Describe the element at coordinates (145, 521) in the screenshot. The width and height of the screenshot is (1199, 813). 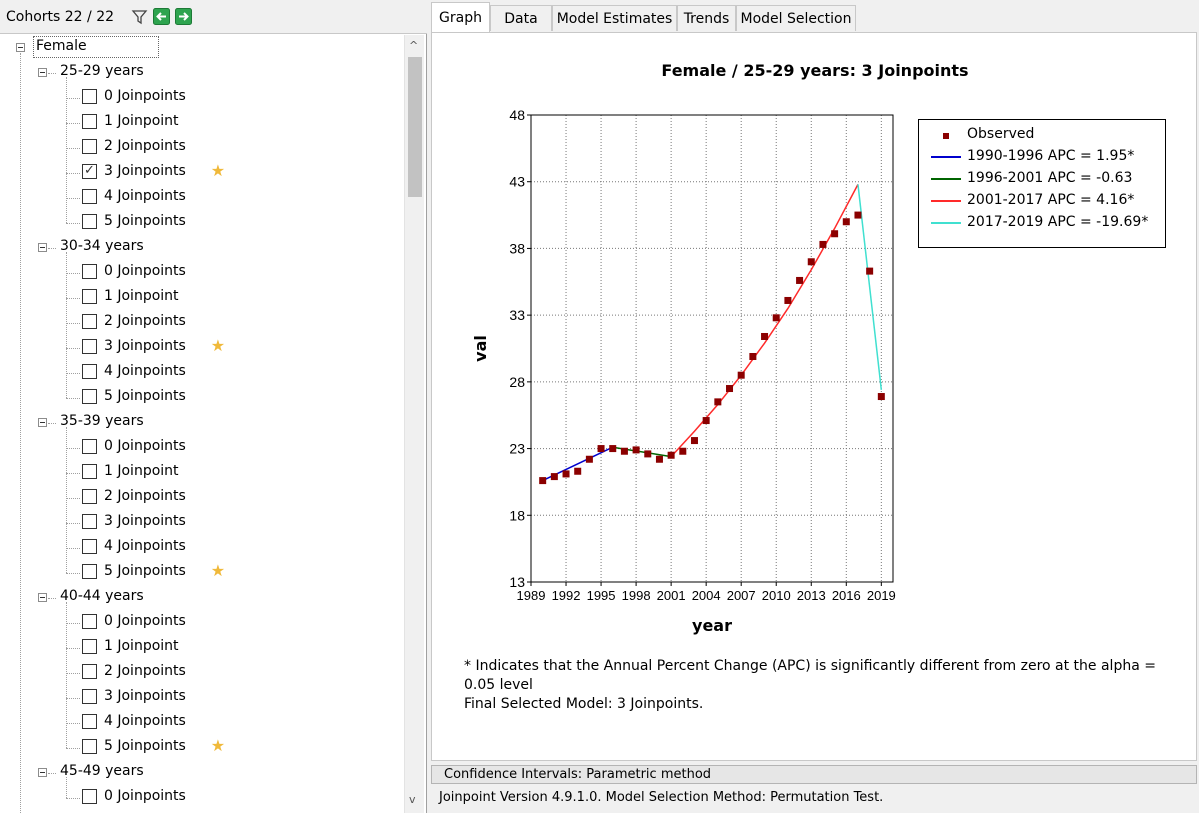
I see `tree-node-label: 3 Joinpoints` at that location.